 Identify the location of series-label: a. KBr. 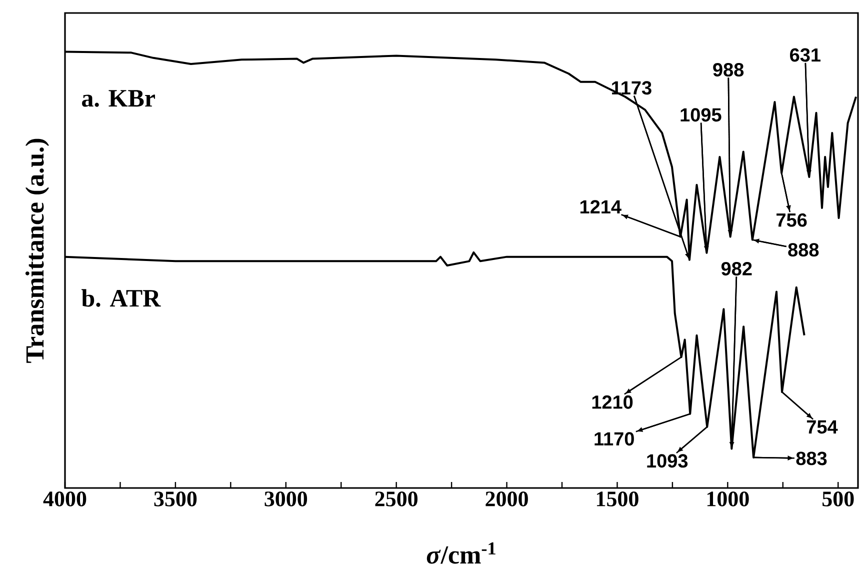
(118, 98).